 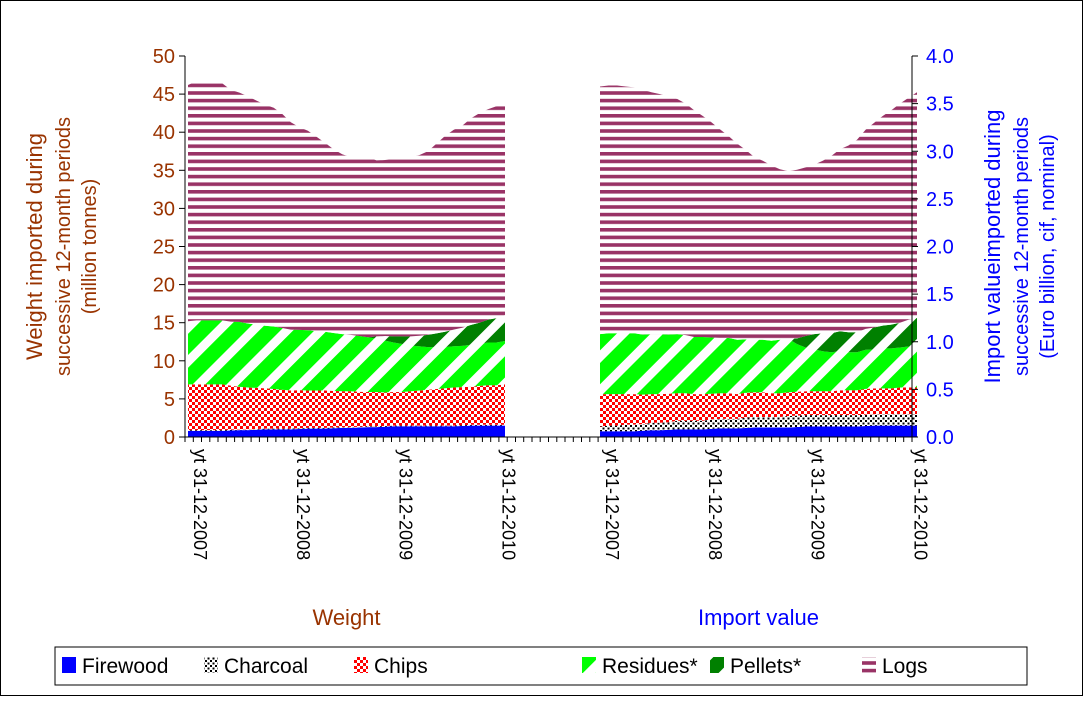 I want to click on area-import-value-residues, so click(x=758, y=364).